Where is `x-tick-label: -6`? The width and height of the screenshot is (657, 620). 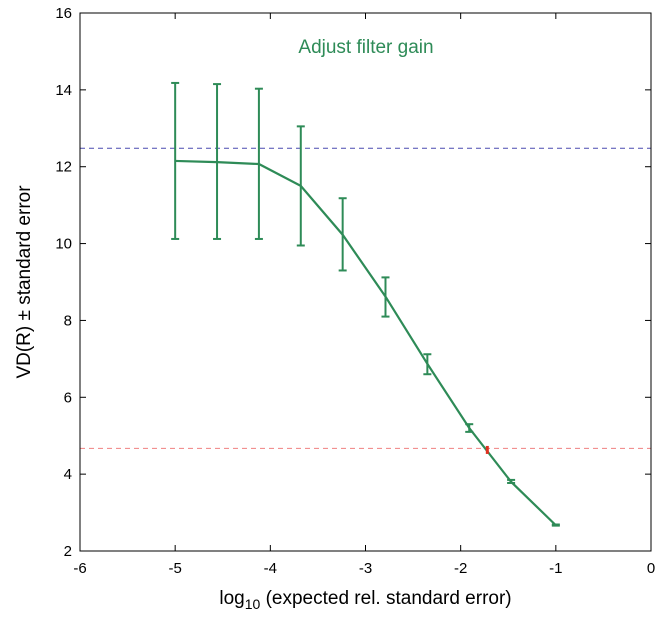
x-tick-label: -6 is located at coordinates (79, 568).